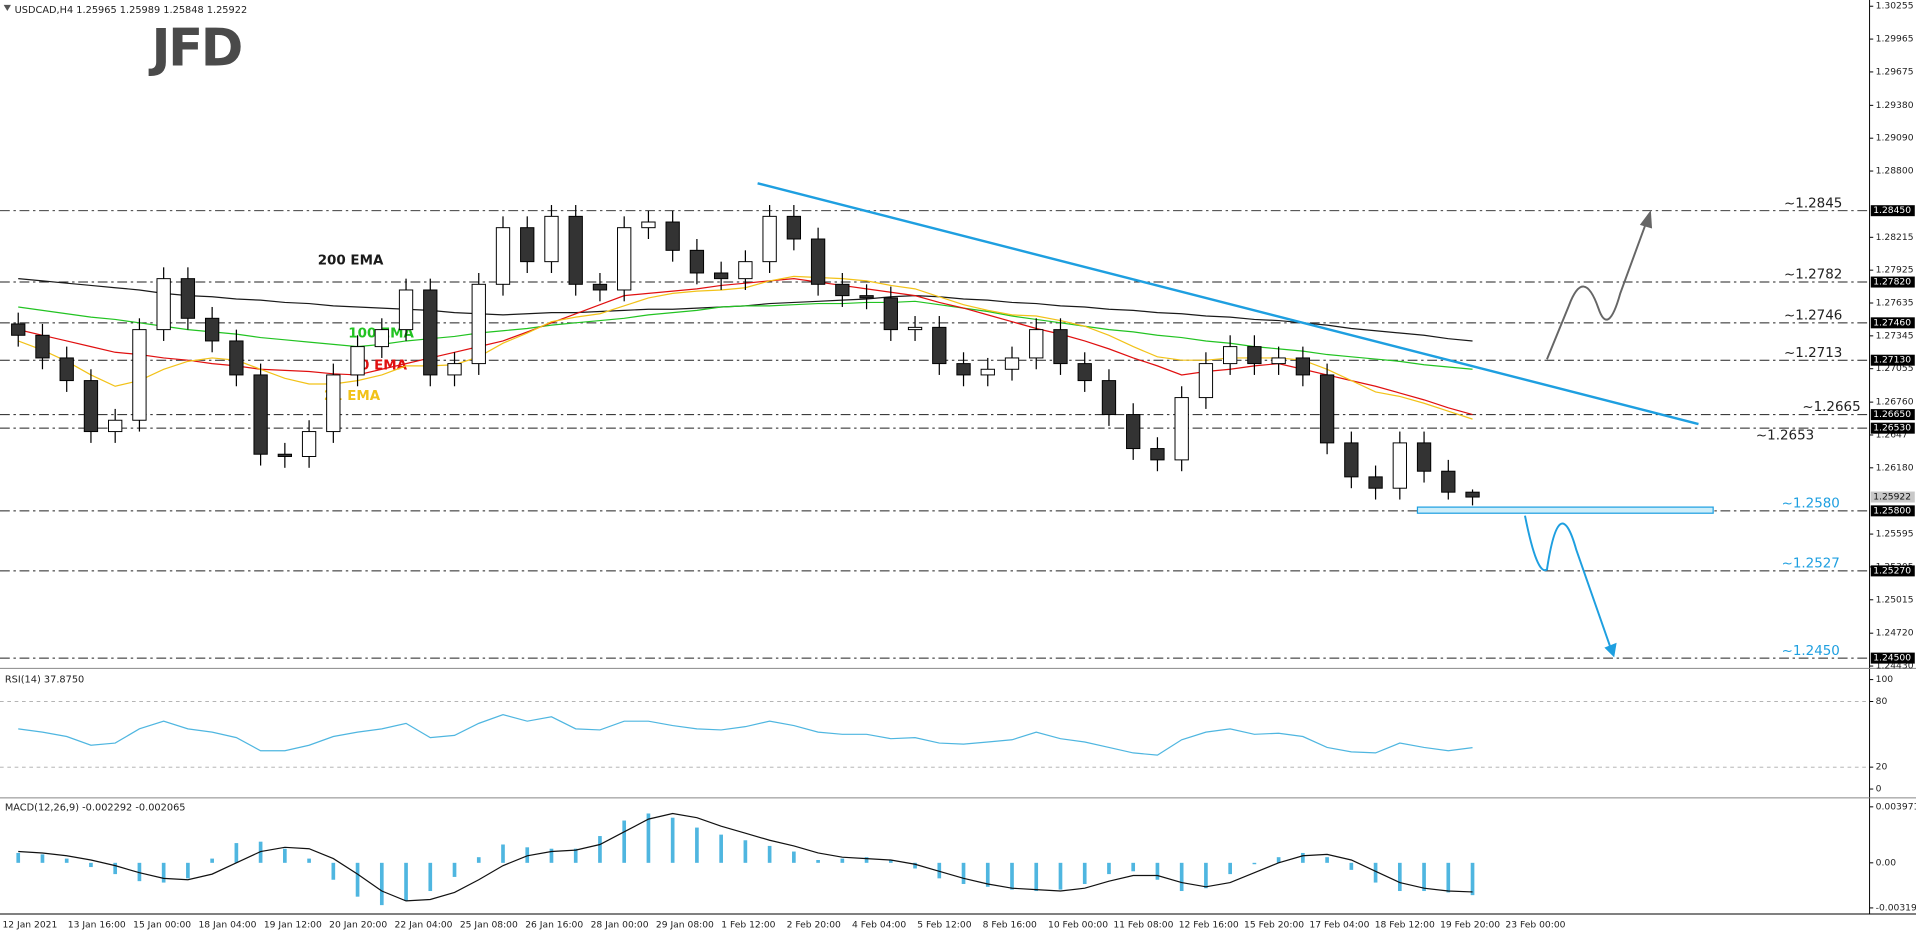 Image resolution: width=1916 pixels, height=936 pixels. What do you see at coordinates (944, 925) in the screenshot?
I see `x-tick-label: 5 Feb 12:00` at bounding box center [944, 925].